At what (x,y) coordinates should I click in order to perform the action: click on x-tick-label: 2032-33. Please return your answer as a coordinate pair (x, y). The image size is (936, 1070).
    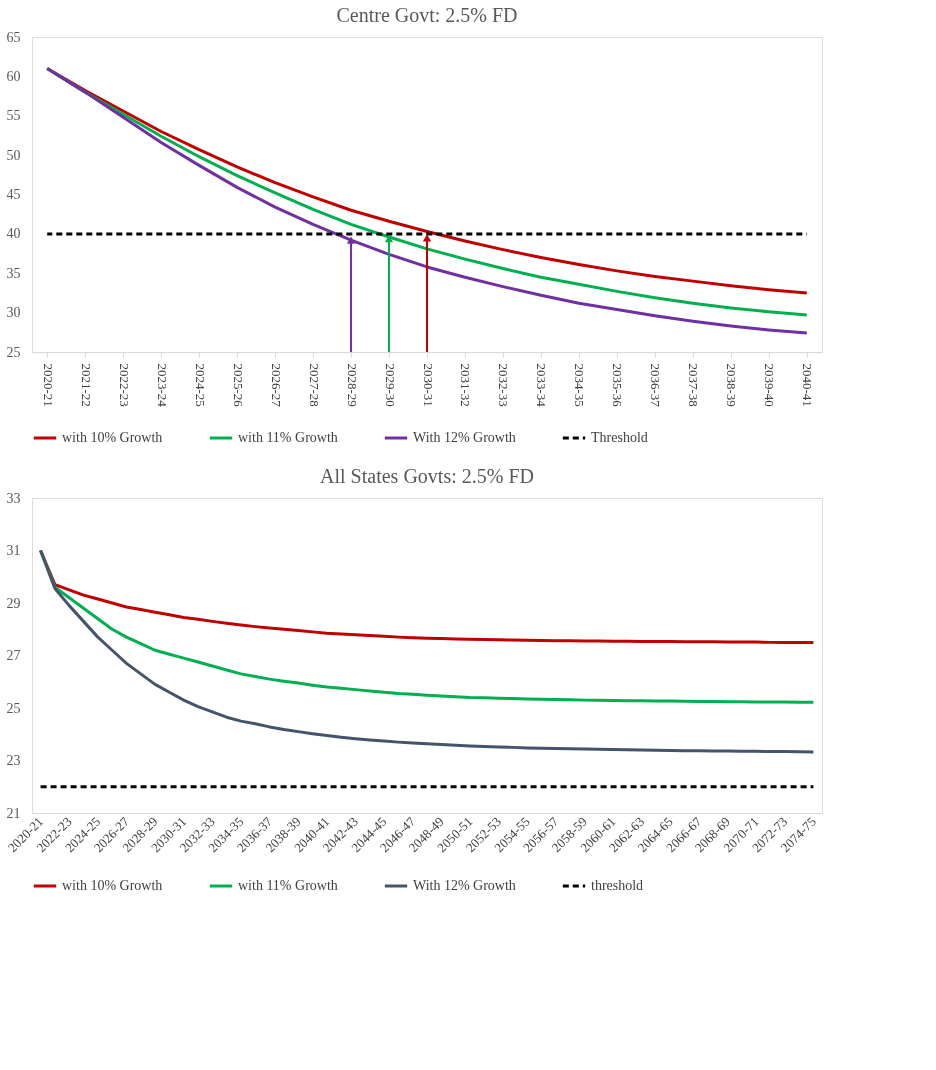
    Looking at the image, I should click on (504, 385).